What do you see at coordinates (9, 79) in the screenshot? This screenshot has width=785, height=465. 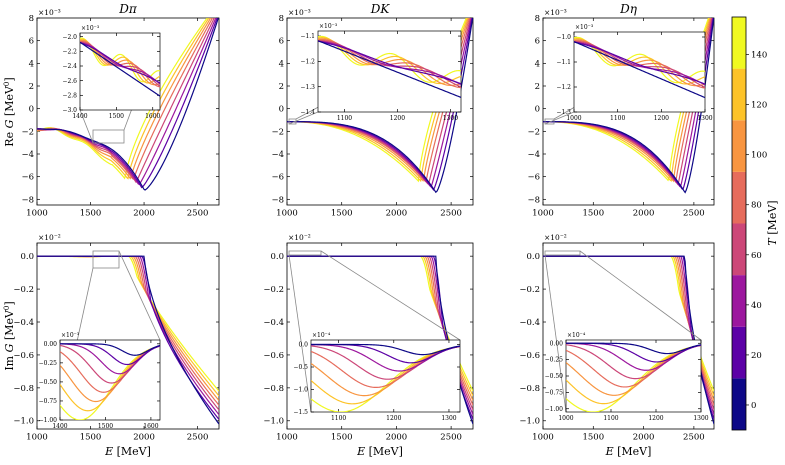 I see `ylabel-end: ]` at bounding box center [9, 79].